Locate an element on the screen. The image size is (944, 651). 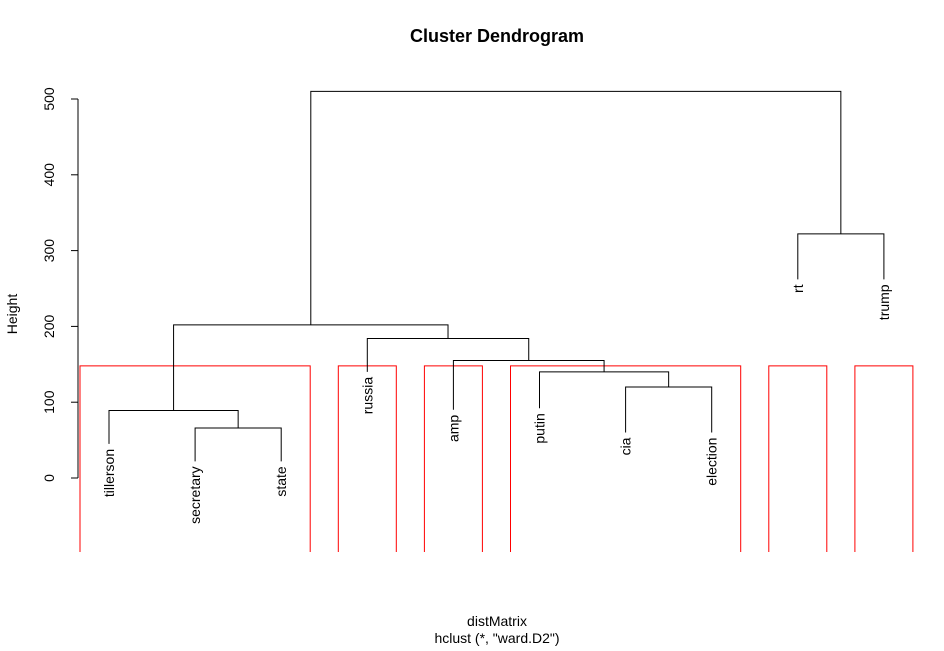
leaf-label: cia is located at coordinates (626, 446).